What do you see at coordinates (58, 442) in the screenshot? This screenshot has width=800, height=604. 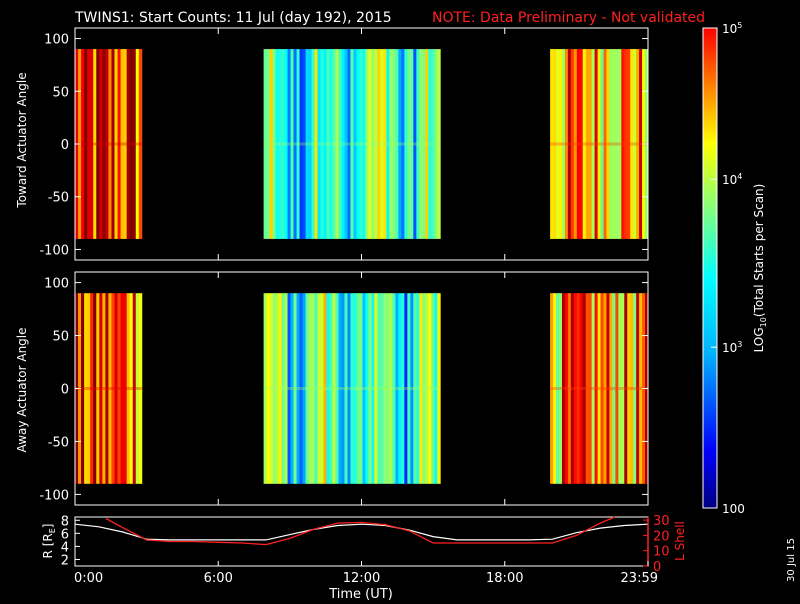 I see `y-tick-label: -50` at bounding box center [58, 442].